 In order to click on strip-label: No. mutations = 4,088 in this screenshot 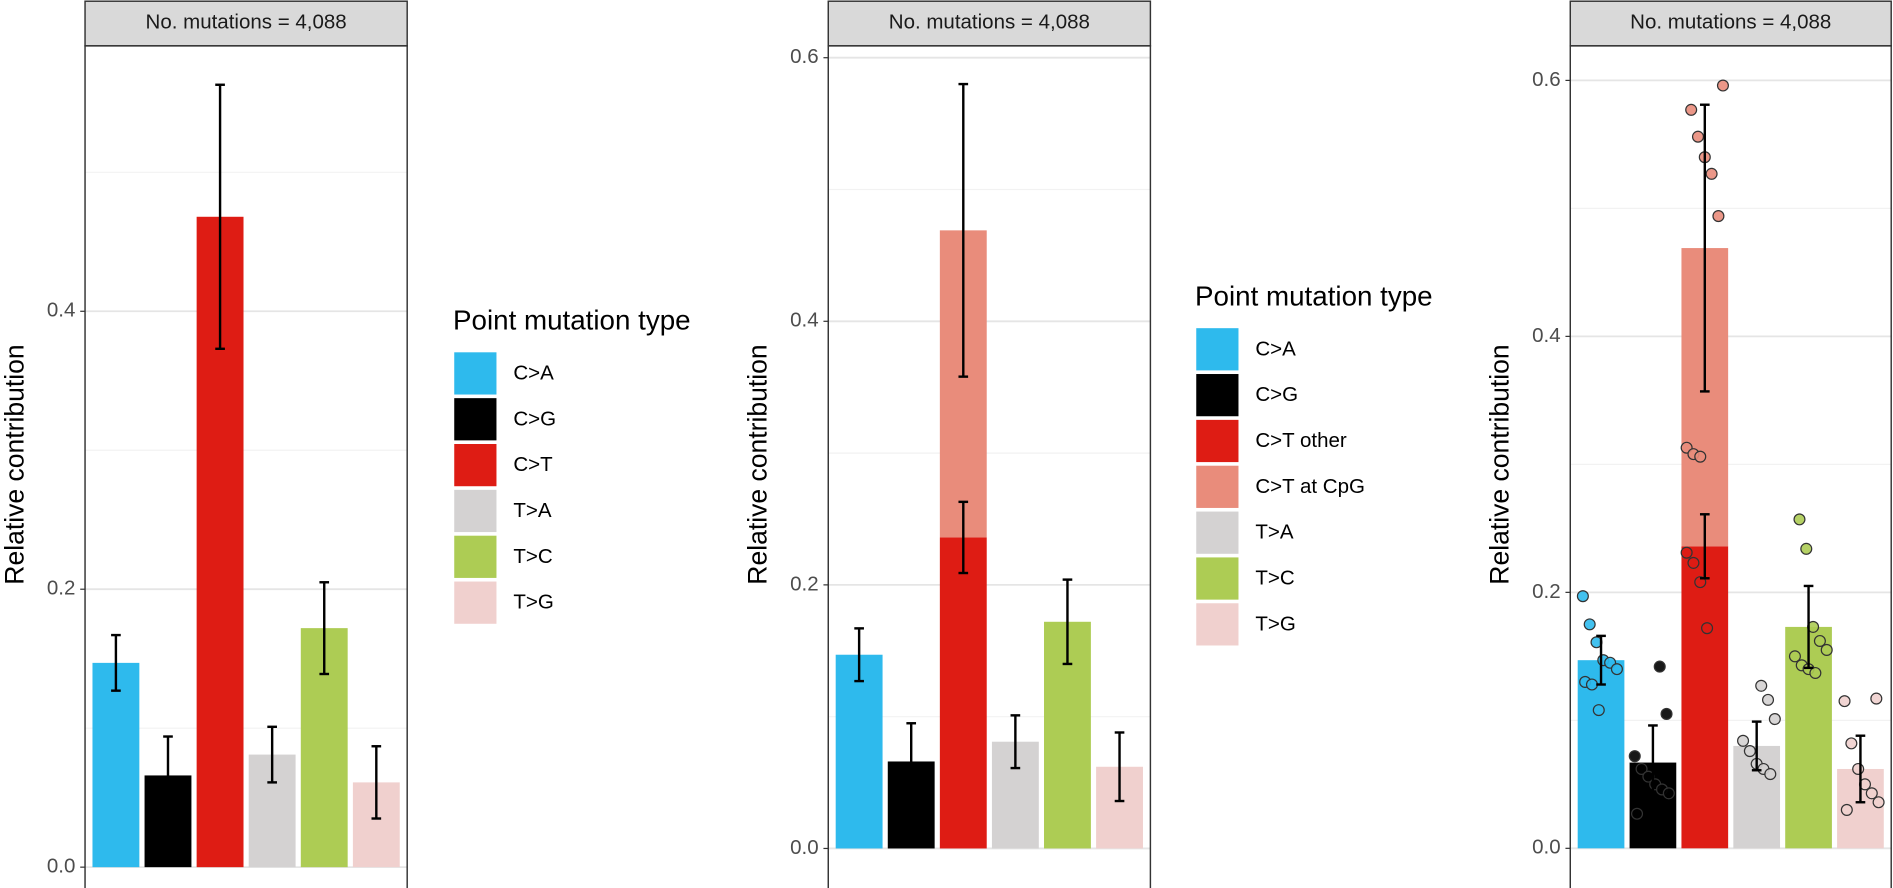, I will do `click(989, 21)`.